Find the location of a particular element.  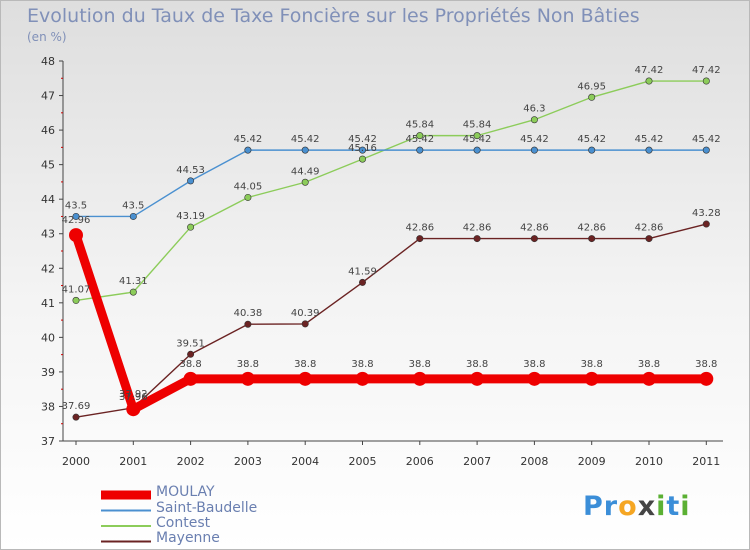

data-label-mayenne: 40.38 is located at coordinates (248, 313).